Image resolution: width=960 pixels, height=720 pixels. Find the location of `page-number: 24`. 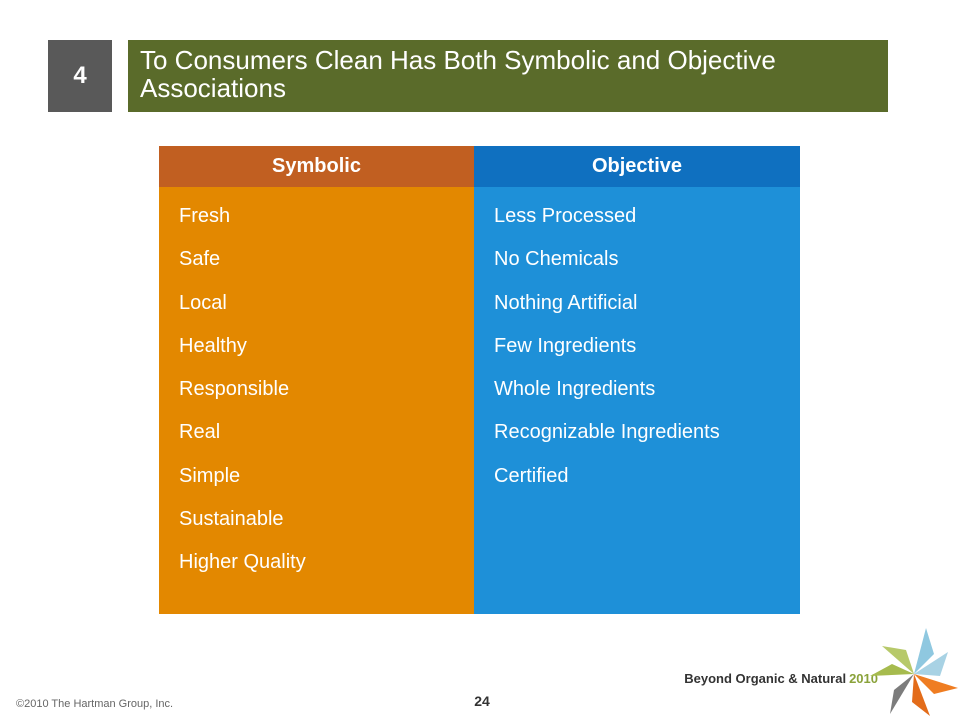

page-number: 24 is located at coordinates (482, 701).